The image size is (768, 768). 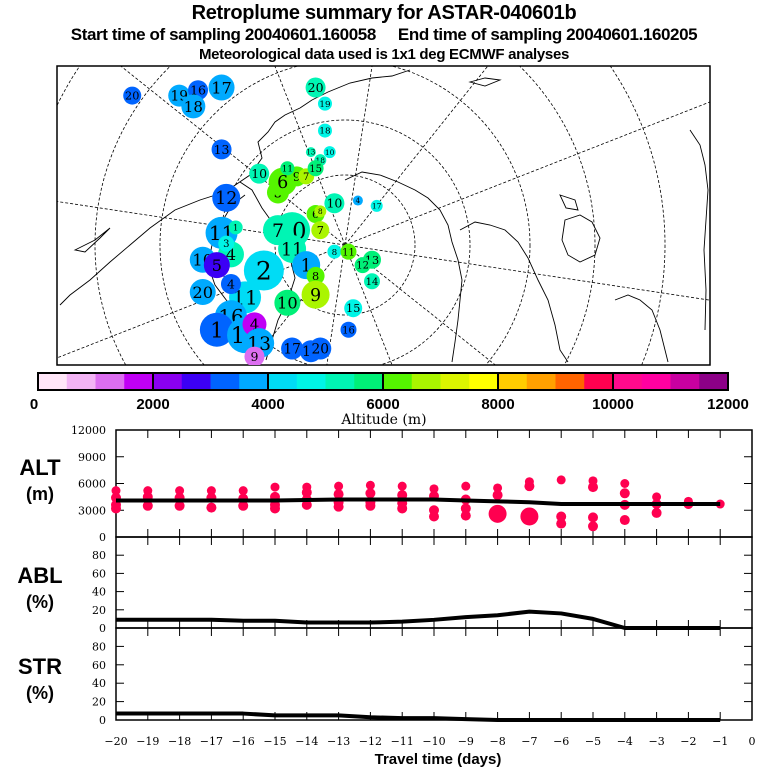 What do you see at coordinates (223, 34) in the screenshot?
I see `start-time-label: Start time of sampling 20040601.160058` at bounding box center [223, 34].